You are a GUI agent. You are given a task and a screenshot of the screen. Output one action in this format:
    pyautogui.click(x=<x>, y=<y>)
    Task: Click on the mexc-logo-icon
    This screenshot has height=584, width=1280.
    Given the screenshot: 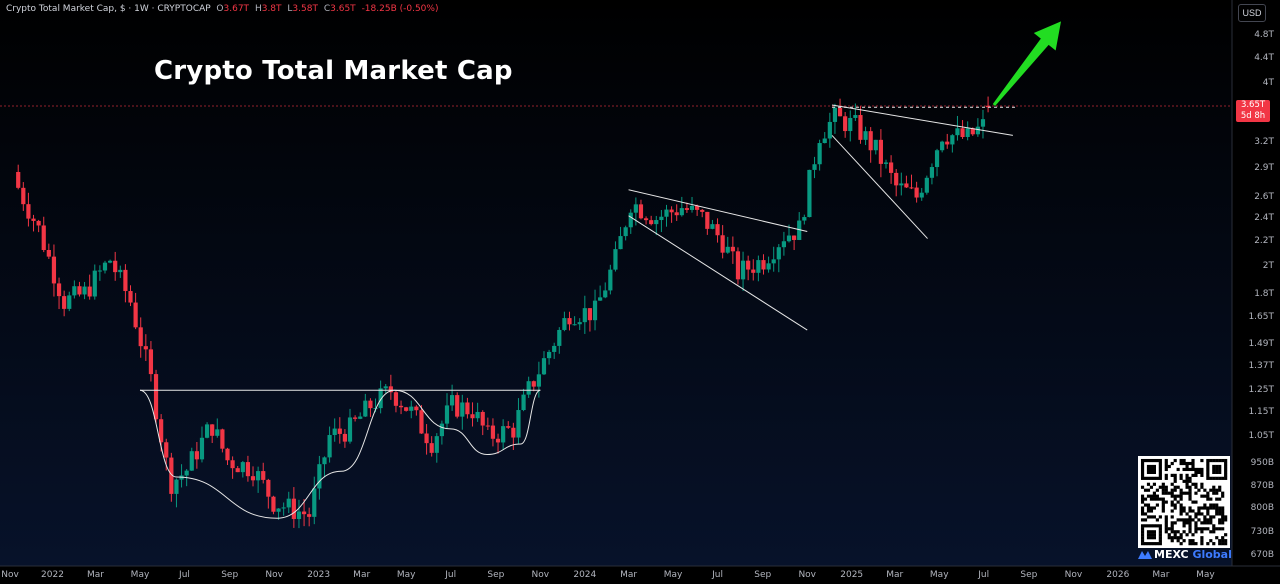 What is the action you would take?
    pyautogui.click(x=1145, y=555)
    